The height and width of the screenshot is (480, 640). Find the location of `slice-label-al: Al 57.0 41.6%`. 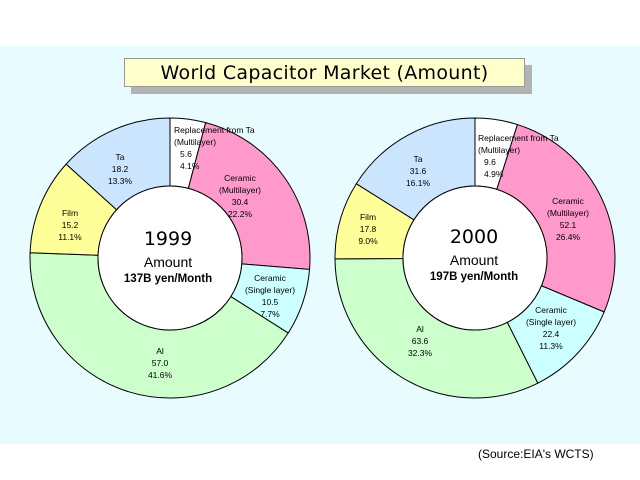

slice-label-al: Al 57.0 41.6% is located at coordinates (160, 363).